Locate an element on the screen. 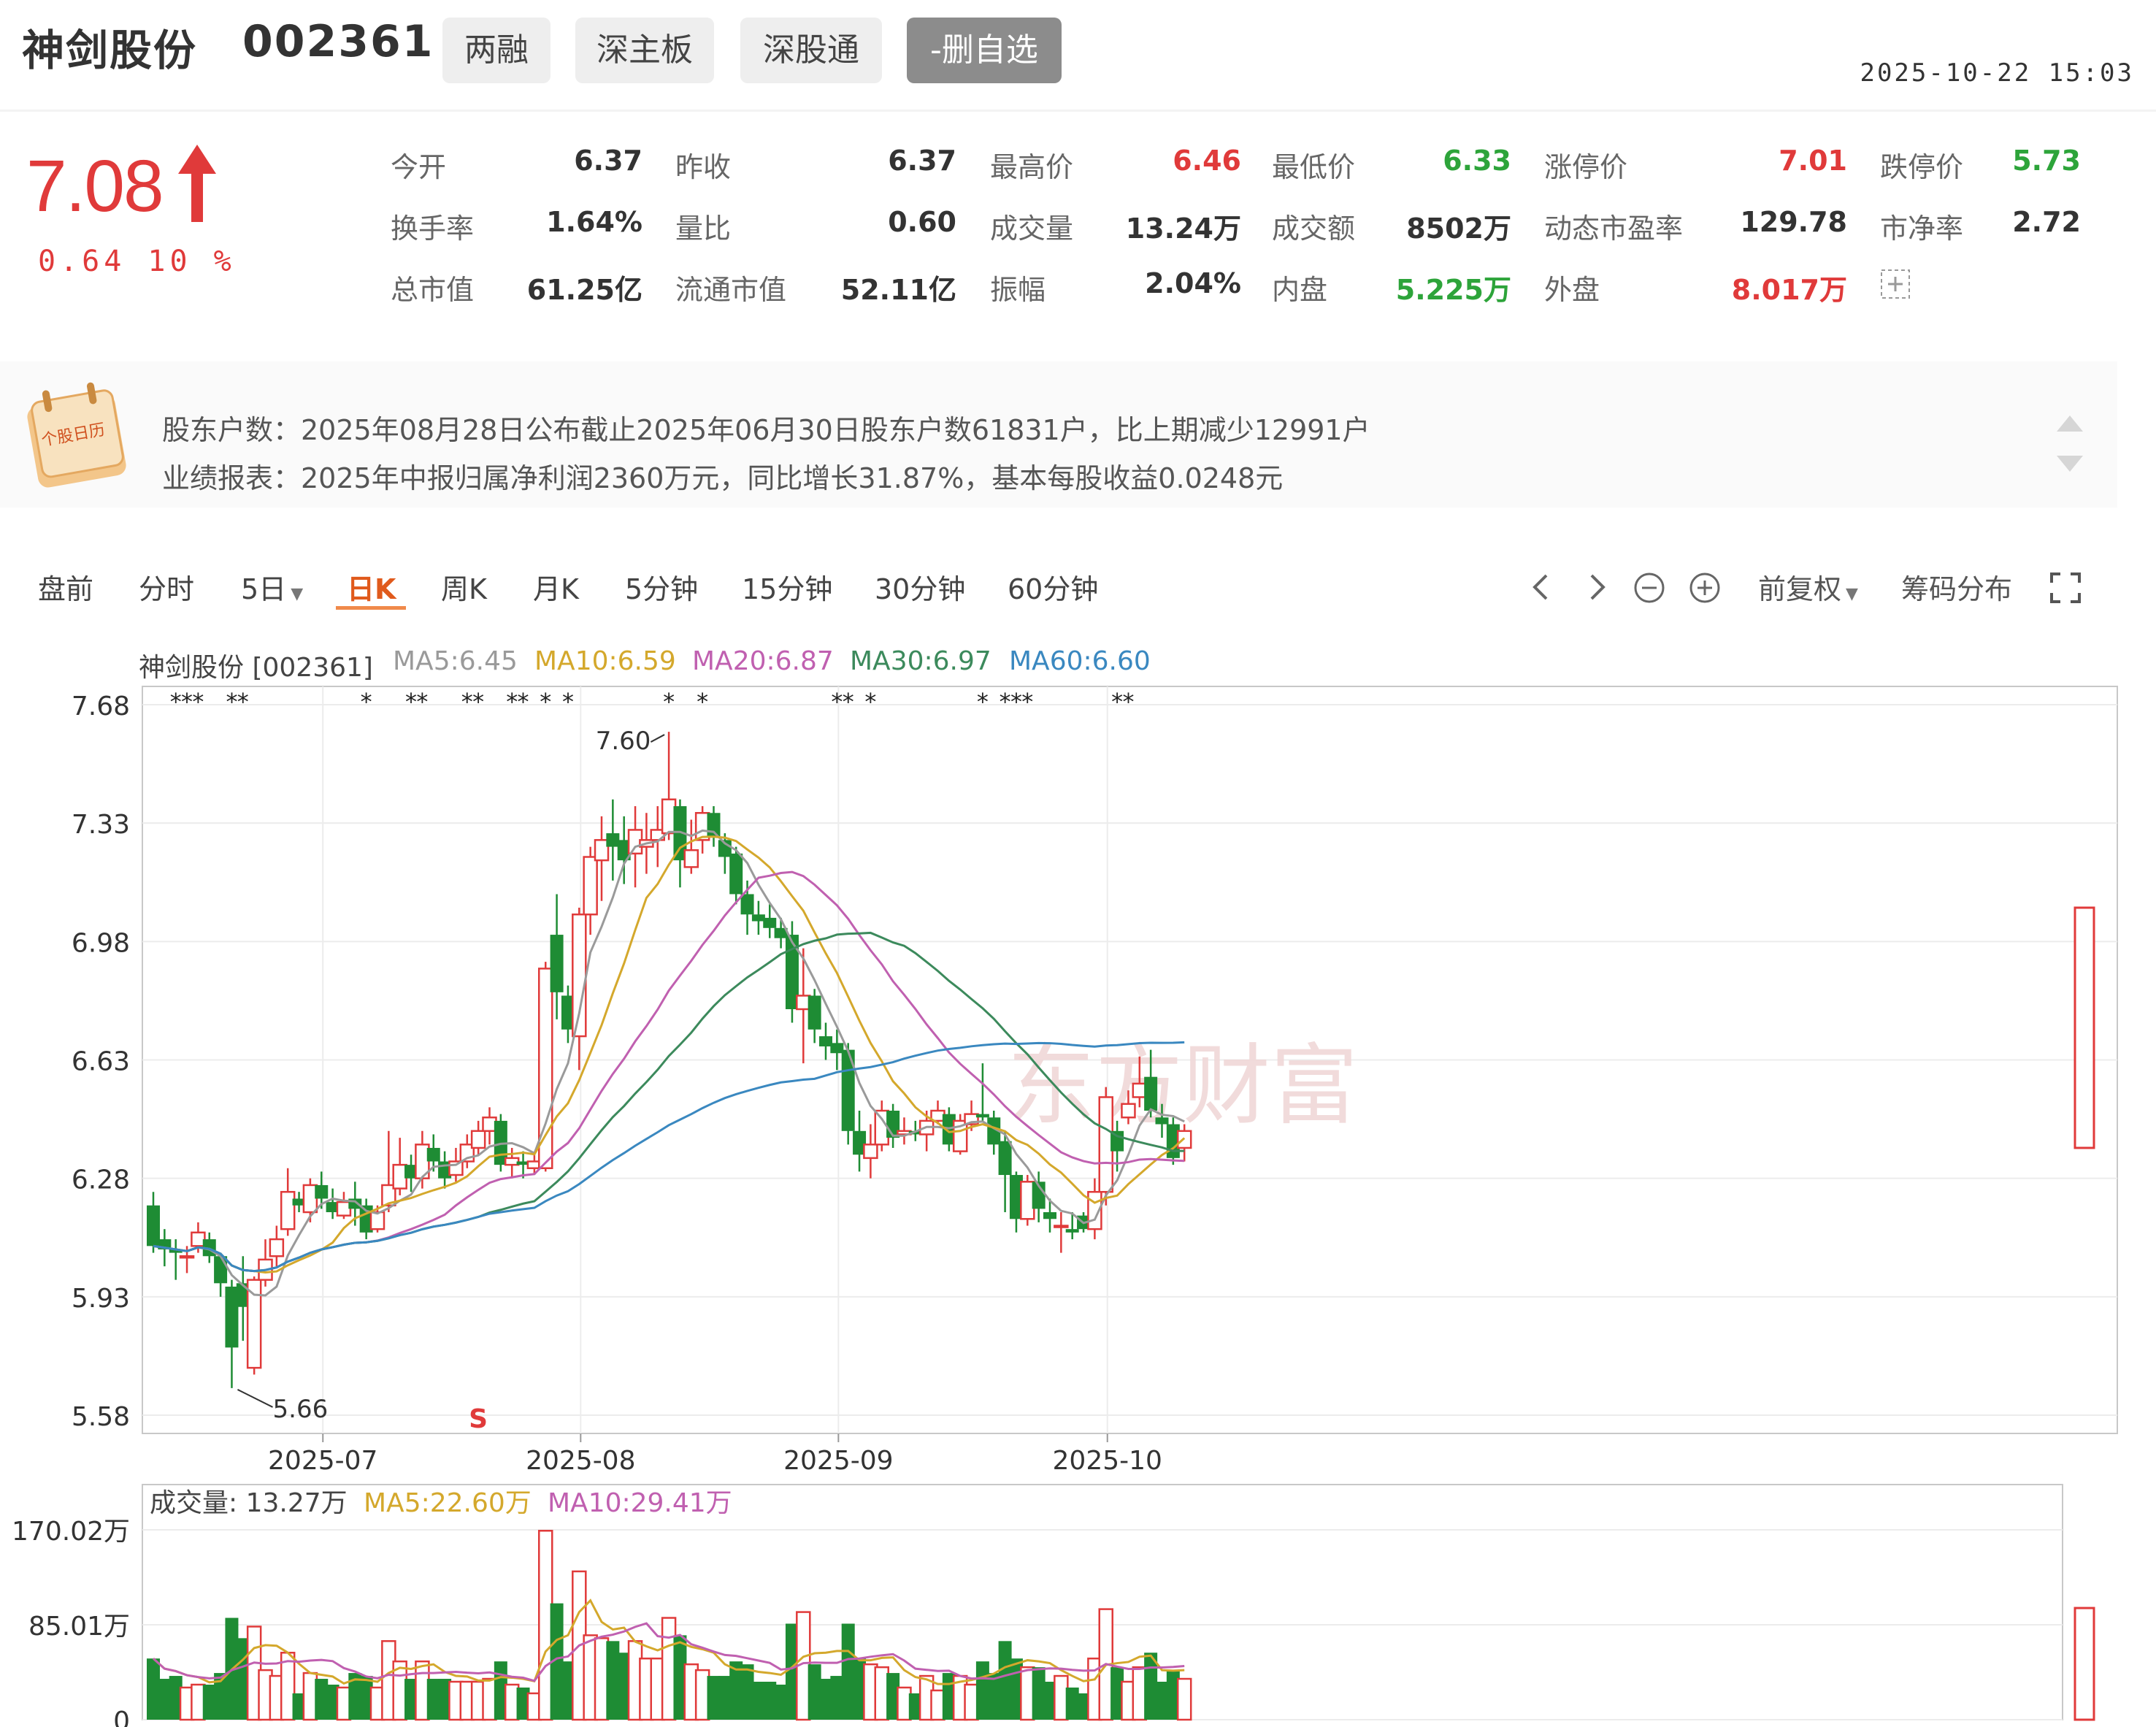  tag-main-board: 深主板 is located at coordinates (644, 50).